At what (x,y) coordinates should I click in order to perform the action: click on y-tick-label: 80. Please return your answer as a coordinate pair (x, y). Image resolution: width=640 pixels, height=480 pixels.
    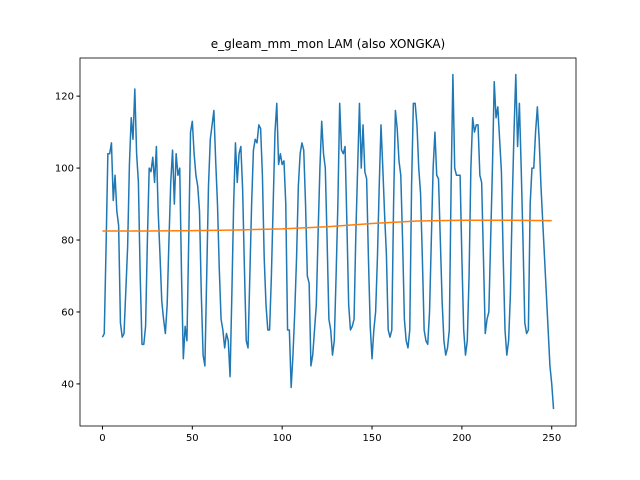
    Looking at the image, I should click on (67, 241).